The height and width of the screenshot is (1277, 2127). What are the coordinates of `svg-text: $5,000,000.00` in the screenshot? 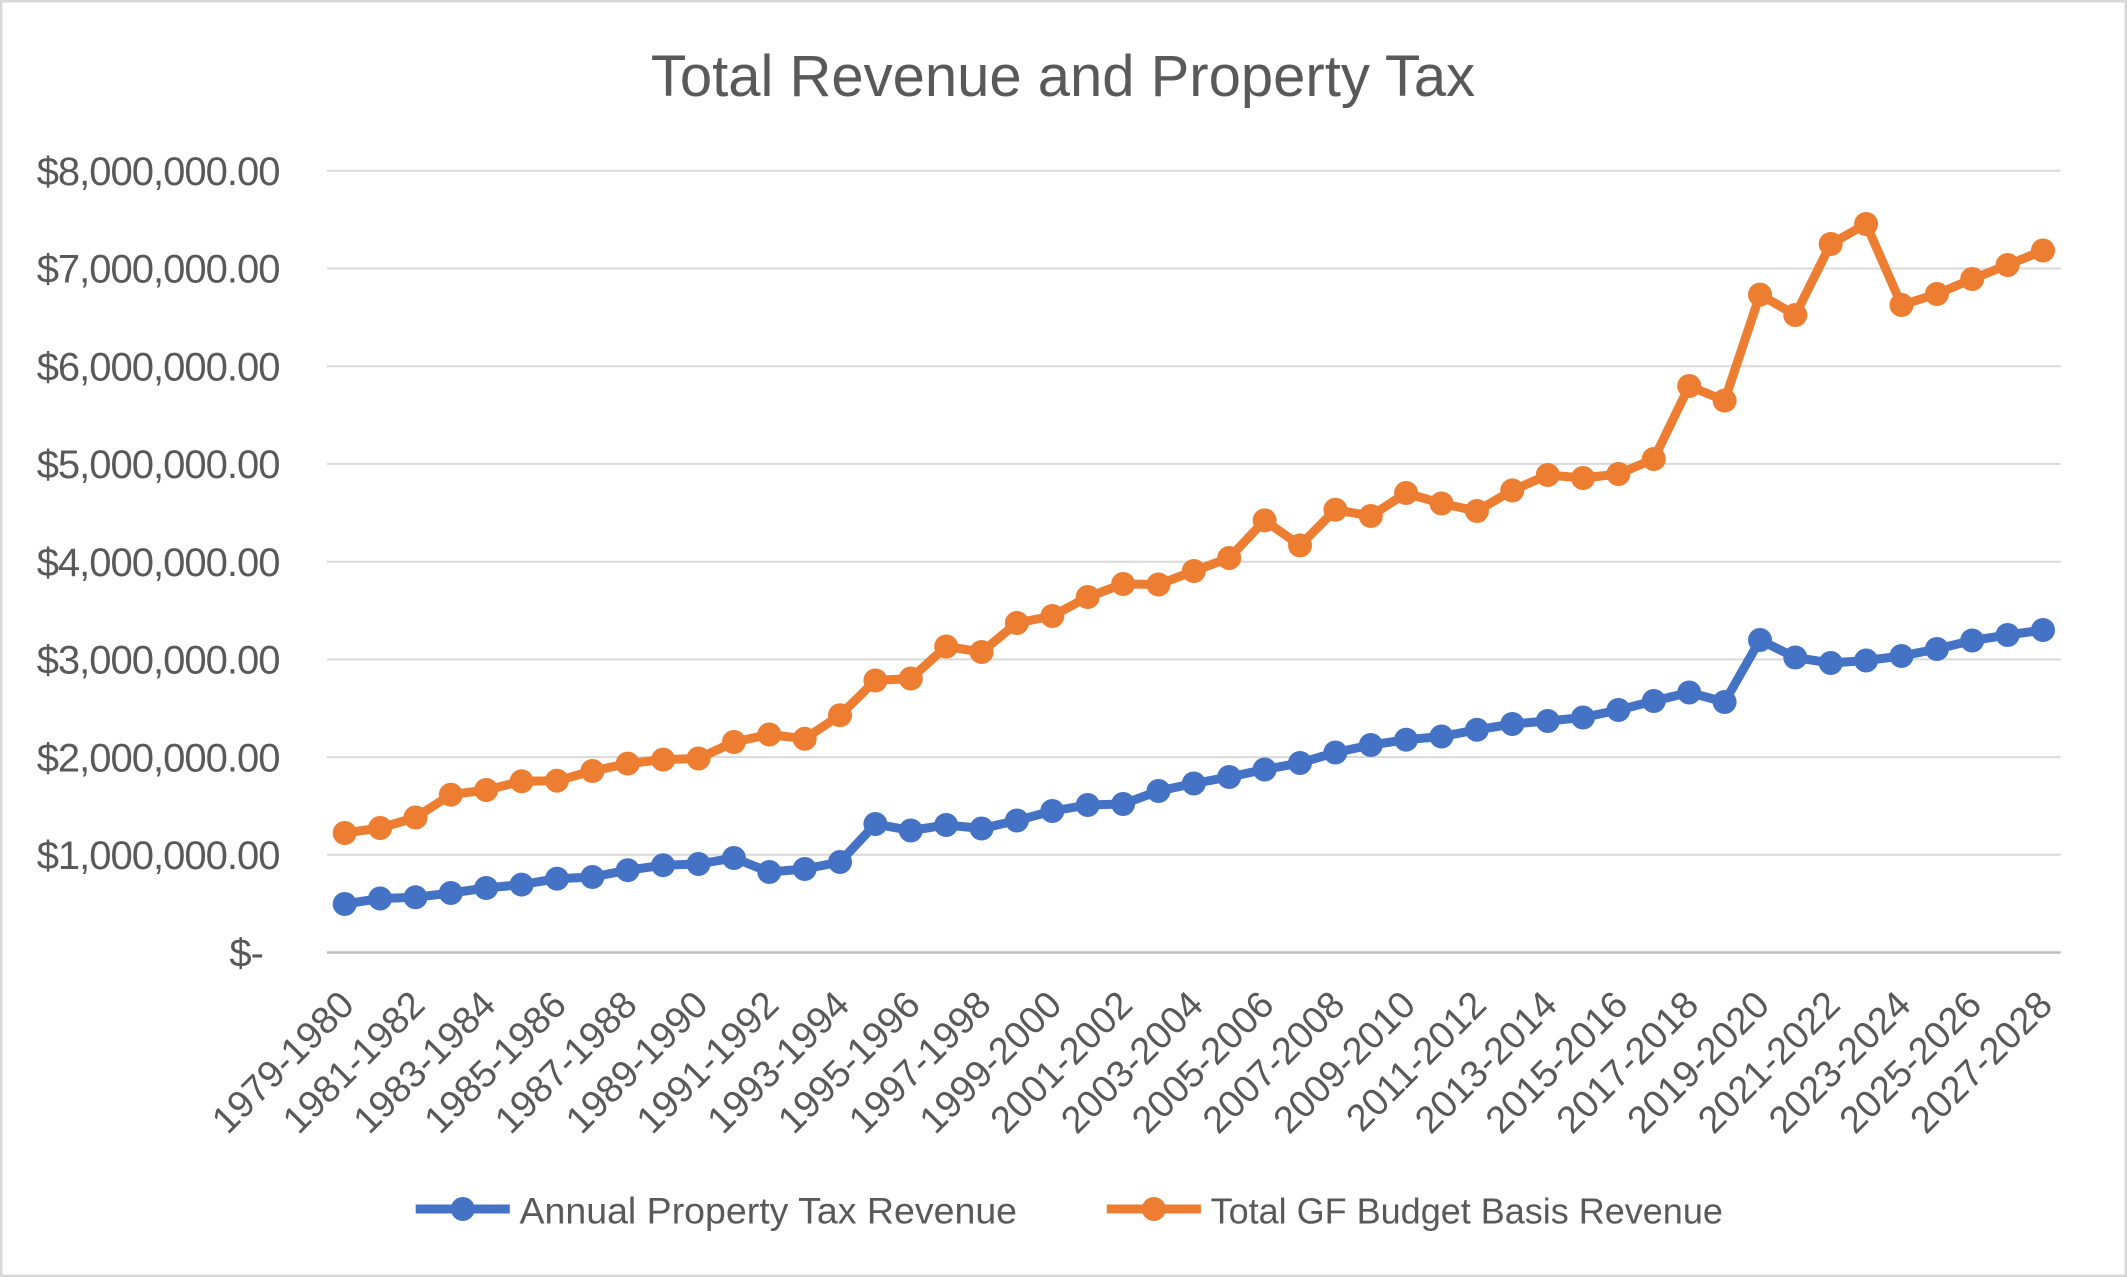 It's located at (158, 465).